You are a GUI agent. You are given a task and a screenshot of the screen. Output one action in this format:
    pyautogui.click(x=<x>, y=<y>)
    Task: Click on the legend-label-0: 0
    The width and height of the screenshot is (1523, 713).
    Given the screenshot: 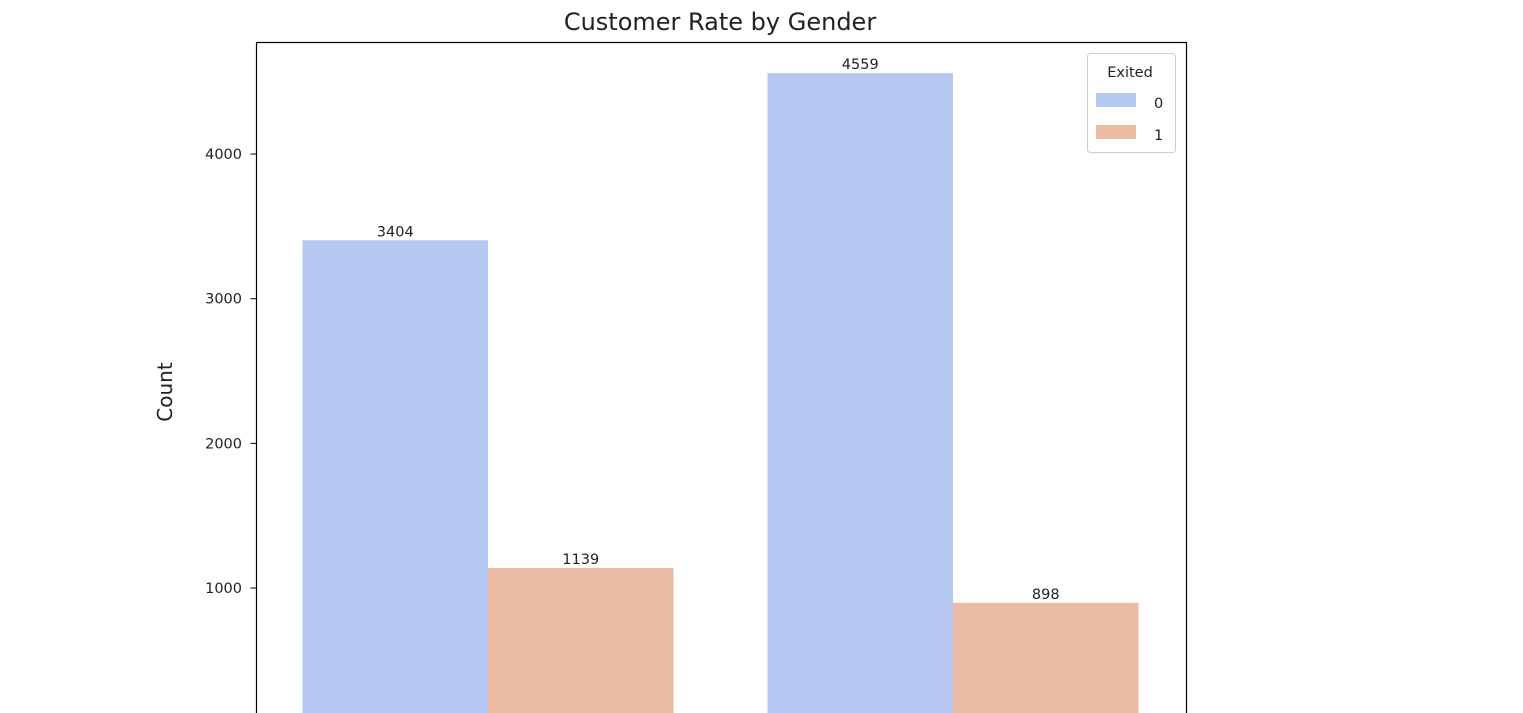 What is the action you would take?
    pyautogui.click(x=1158, y=104)
    